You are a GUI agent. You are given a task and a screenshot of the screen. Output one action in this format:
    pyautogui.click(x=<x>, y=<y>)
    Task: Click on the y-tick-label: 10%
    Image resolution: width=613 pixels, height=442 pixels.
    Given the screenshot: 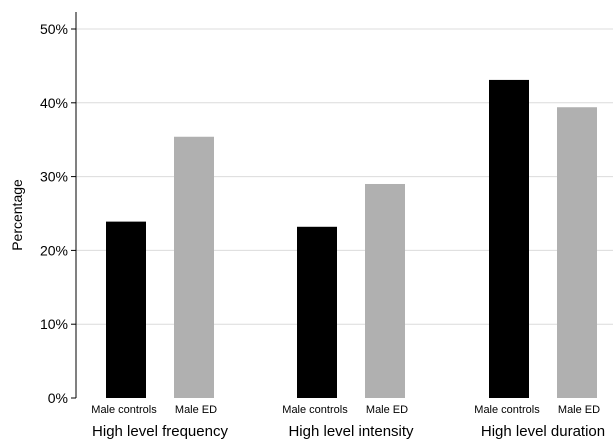 What is the action you would take?
    pyautogui.click(x=54, y=324)
    